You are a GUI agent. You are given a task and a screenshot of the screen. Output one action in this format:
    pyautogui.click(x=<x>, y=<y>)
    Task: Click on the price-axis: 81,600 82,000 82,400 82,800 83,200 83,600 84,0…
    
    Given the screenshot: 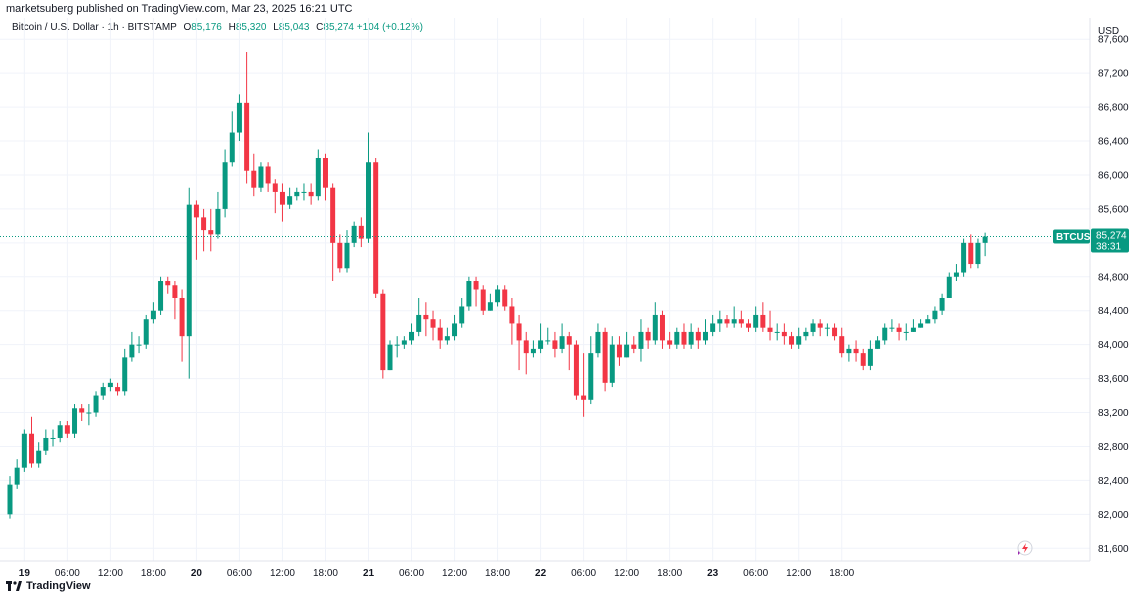 What is the action you would take?
    pyautogui.click(x=1113, y=295)
    